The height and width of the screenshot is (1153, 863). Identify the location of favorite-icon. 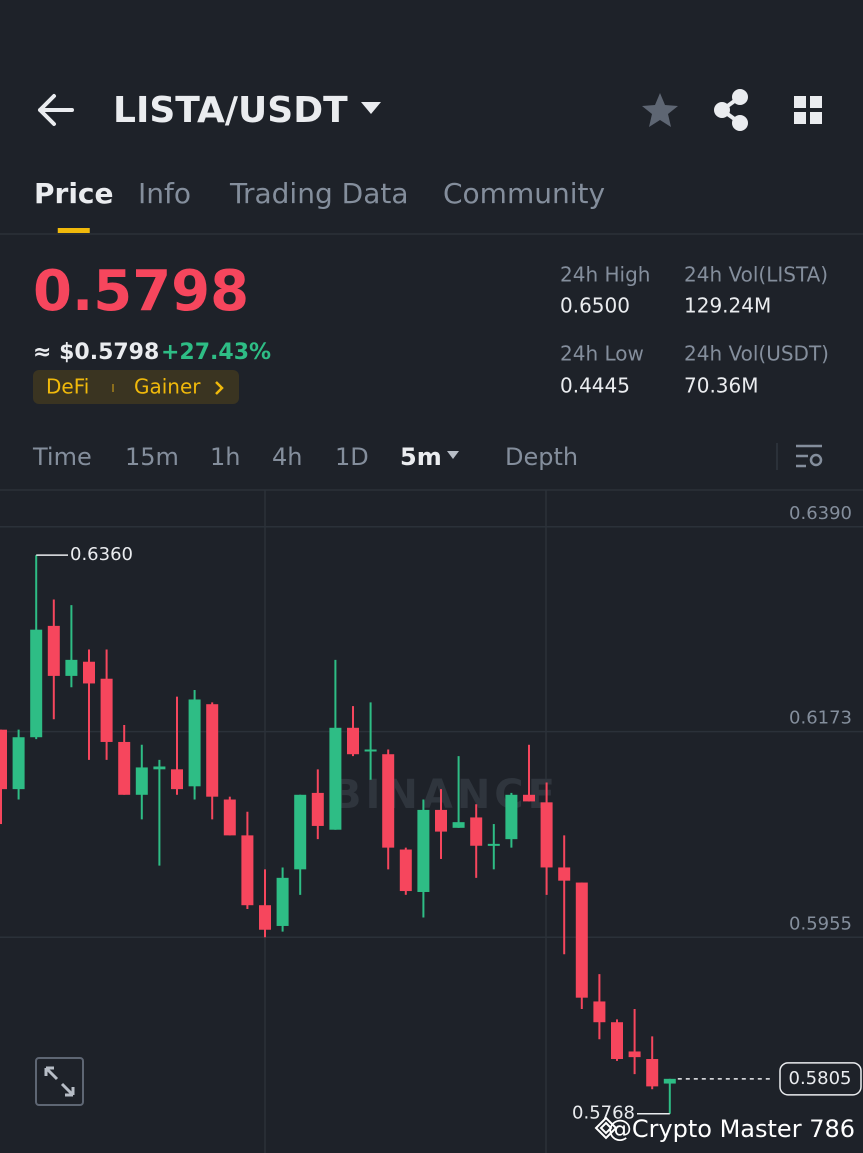
(660, 110).